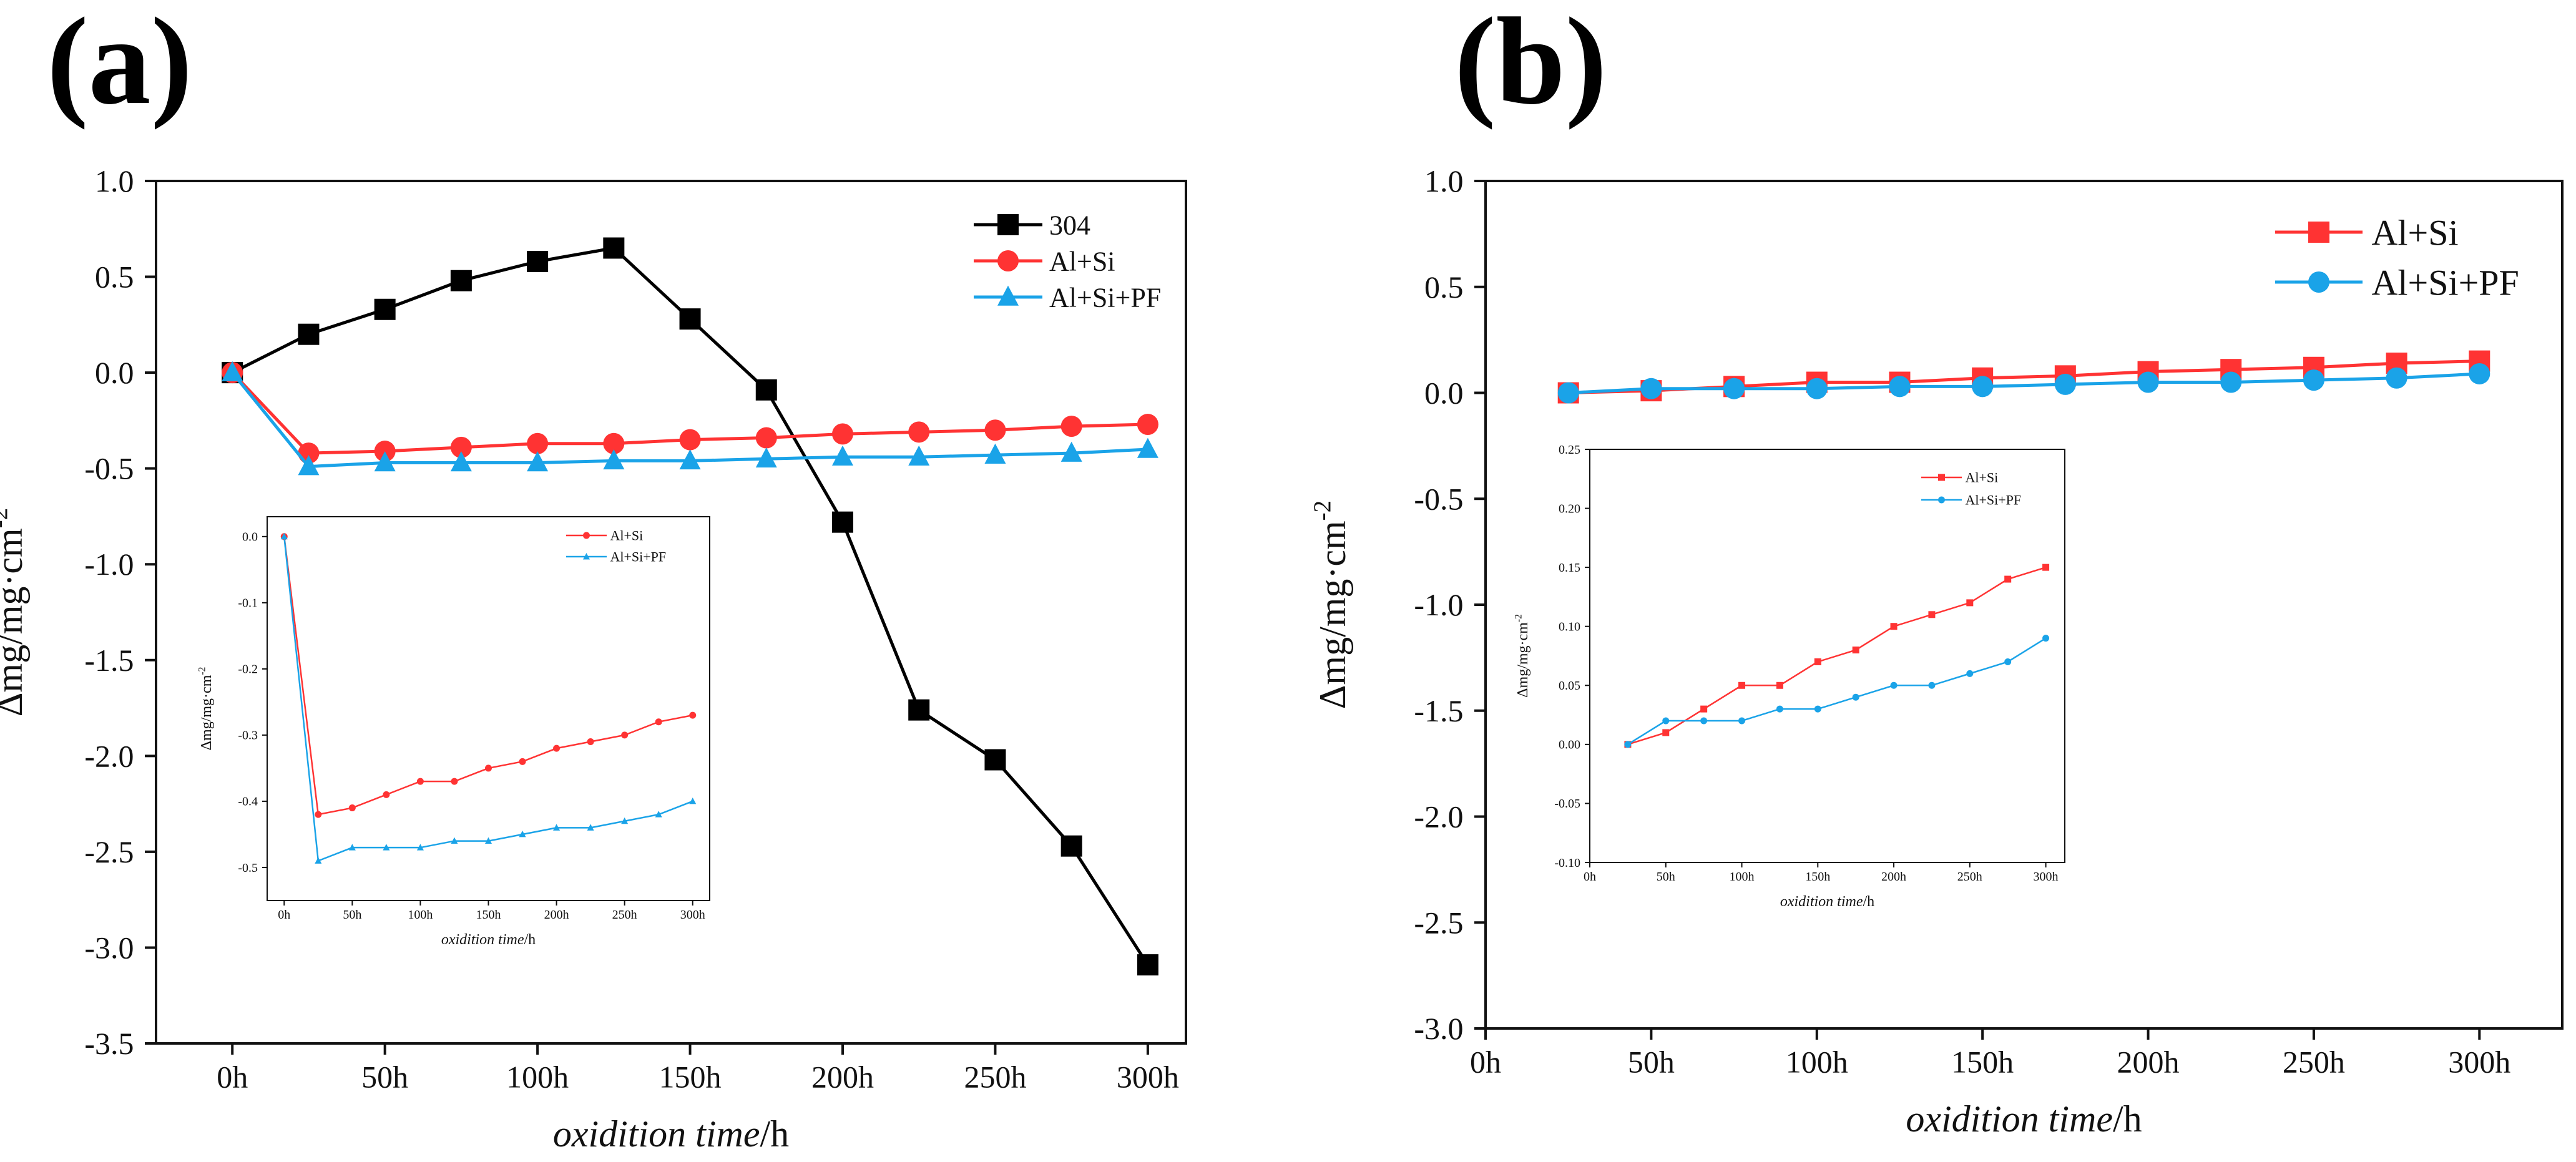 This screenshot has height=1162, width=2576. What do you see at coordinates (248, 603) in the screenshot?
I see `a-inset-ytick-label: -0.1` at bounding box center [248, 603].